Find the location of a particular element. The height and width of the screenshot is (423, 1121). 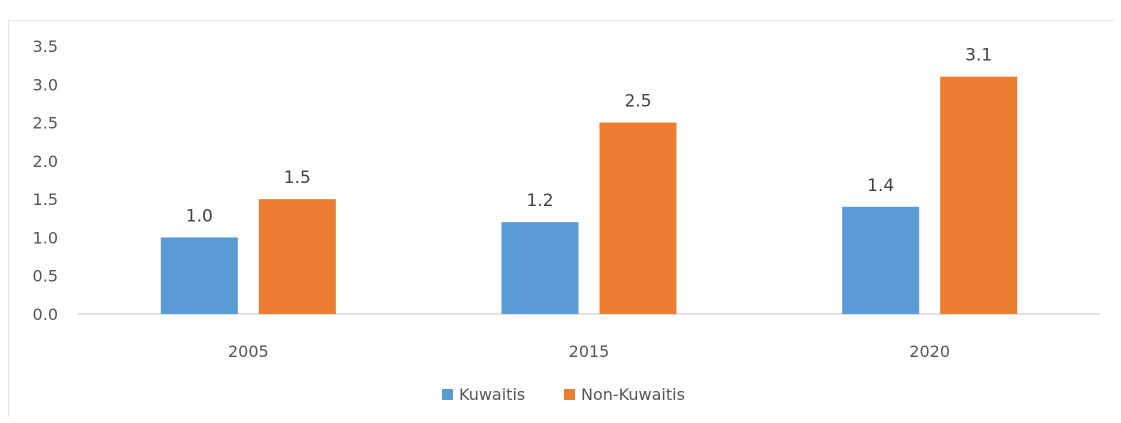

bar-kuwaitis-2015 is located at coordinates (540, 268).